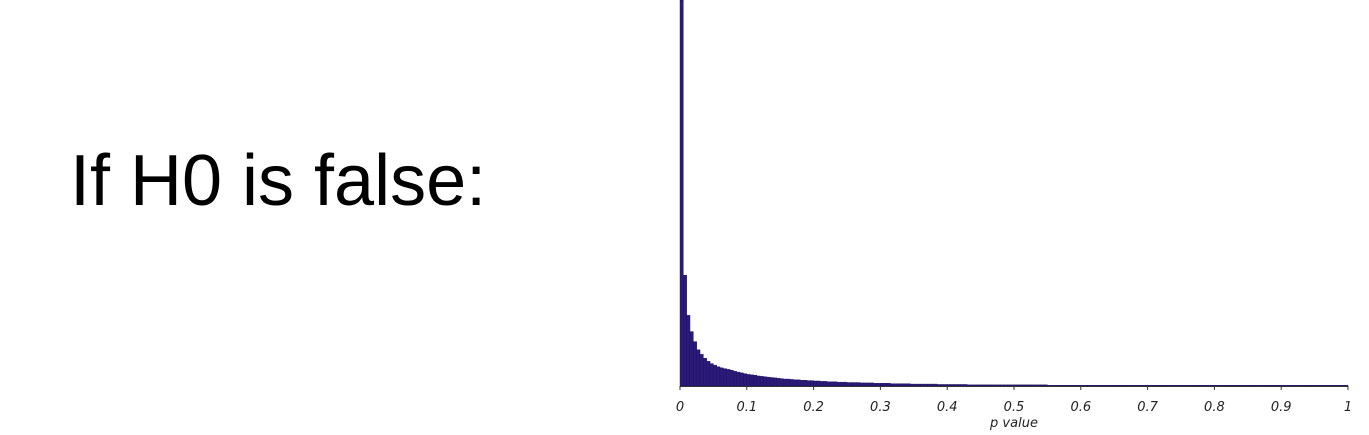  Describe the element at coordinates (1348, 407) in the screenshot. I see `x-tick-label: 1` at that location.